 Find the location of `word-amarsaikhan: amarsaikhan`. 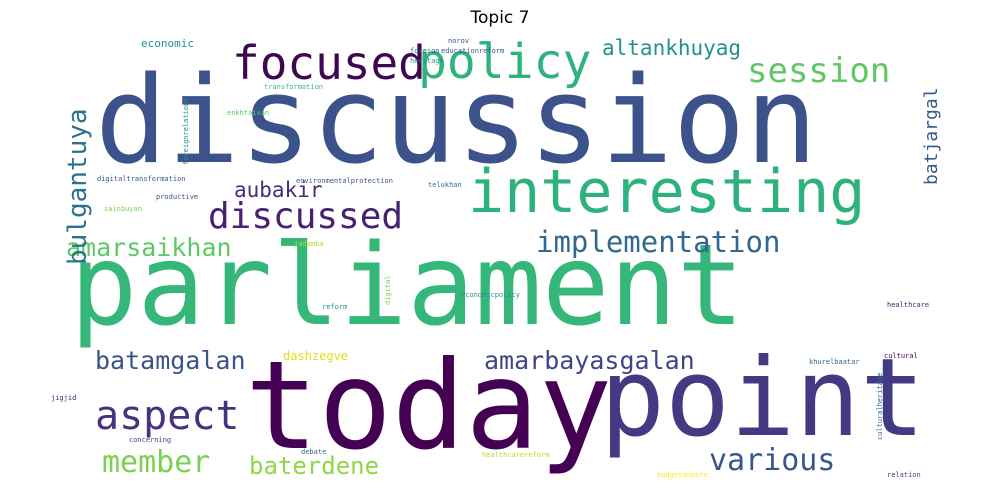

word-amarsaikhan: amarsaikhan is located at coordinates (149, 247).